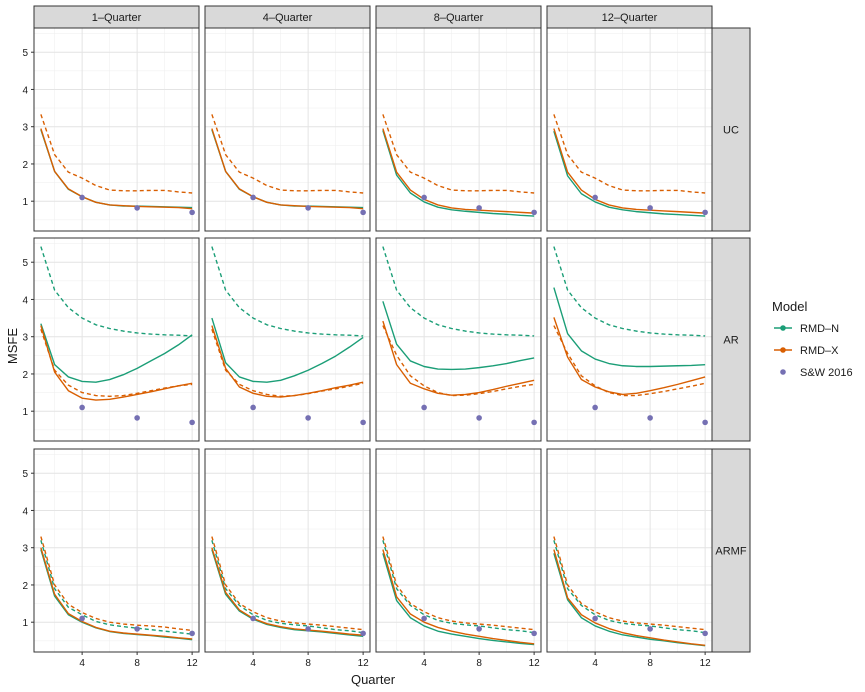  I want to click on legend-label: RMD–X, so click(819, 351).